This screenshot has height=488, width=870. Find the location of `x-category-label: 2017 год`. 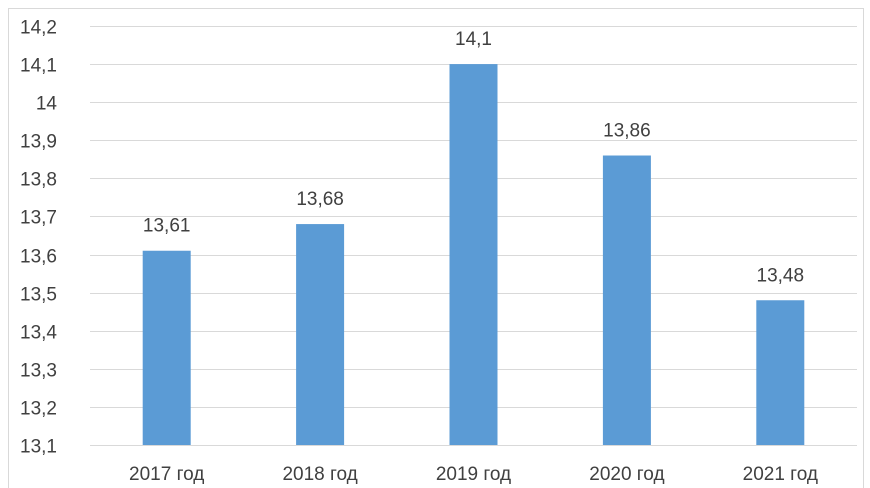

x-category-label: 2017 год is located at coordinates (166, 474).